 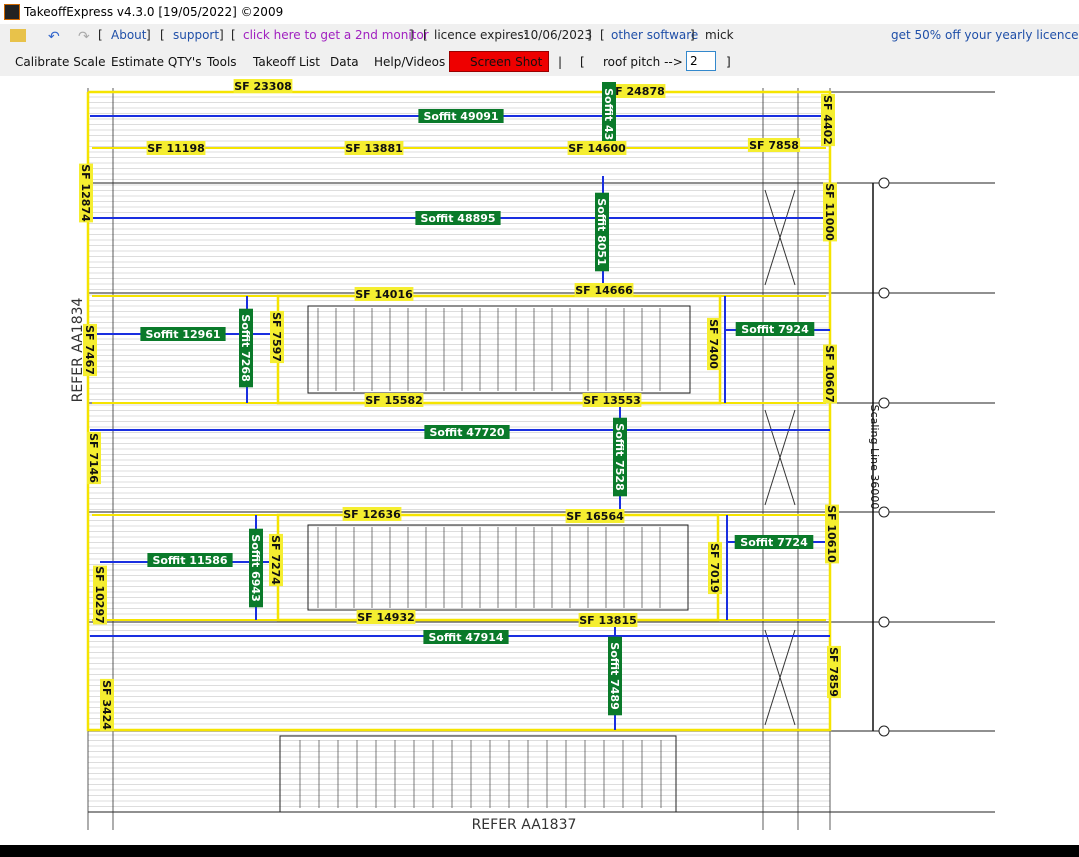 I want to click on takeoff-label: SF 7146, so click(x=94, y=458).